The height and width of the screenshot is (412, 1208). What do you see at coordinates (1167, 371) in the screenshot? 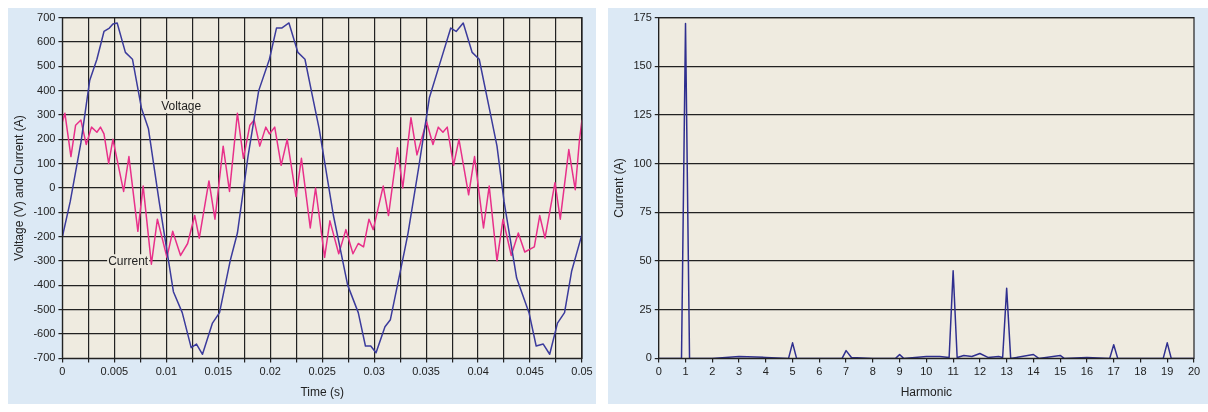
I see `x-tick-label: 19` at bounding box center [1167, 371].